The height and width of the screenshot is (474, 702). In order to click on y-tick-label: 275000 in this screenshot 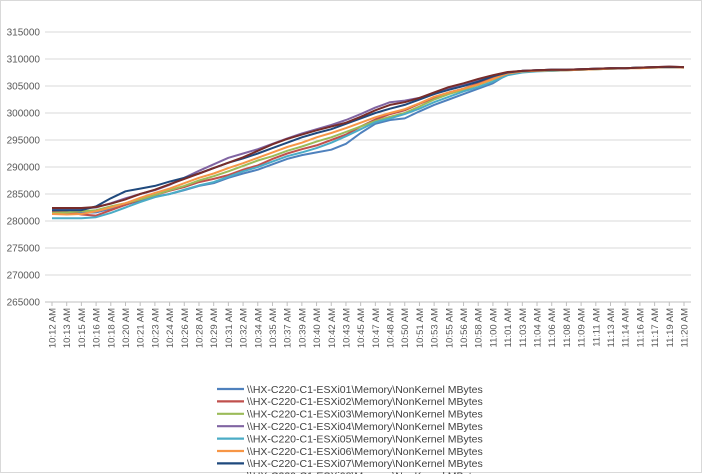, I will do `click(24, 249)`.